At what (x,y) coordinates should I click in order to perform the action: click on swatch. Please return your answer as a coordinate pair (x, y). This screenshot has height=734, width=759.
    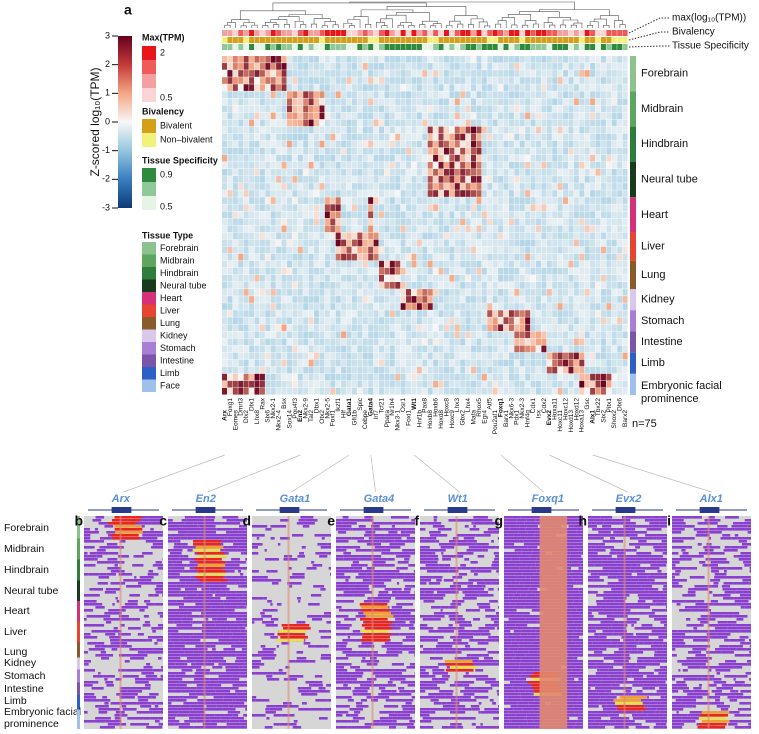
    Looking at the image, I should click on (149, 126).